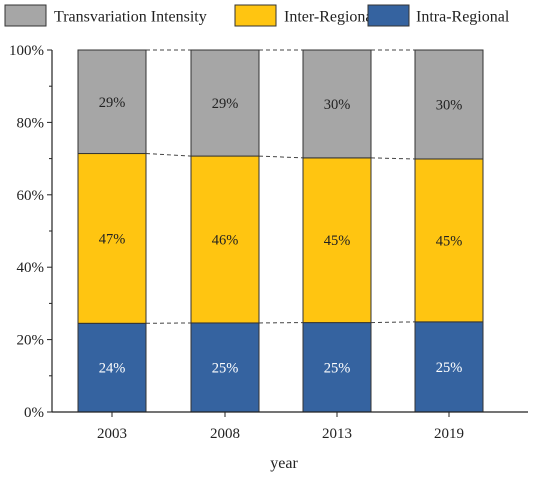  What do you see at coordinates (337, 434) in the screenshot?
I see `x-tick-label: 2013` at bounding box center [337, 434].